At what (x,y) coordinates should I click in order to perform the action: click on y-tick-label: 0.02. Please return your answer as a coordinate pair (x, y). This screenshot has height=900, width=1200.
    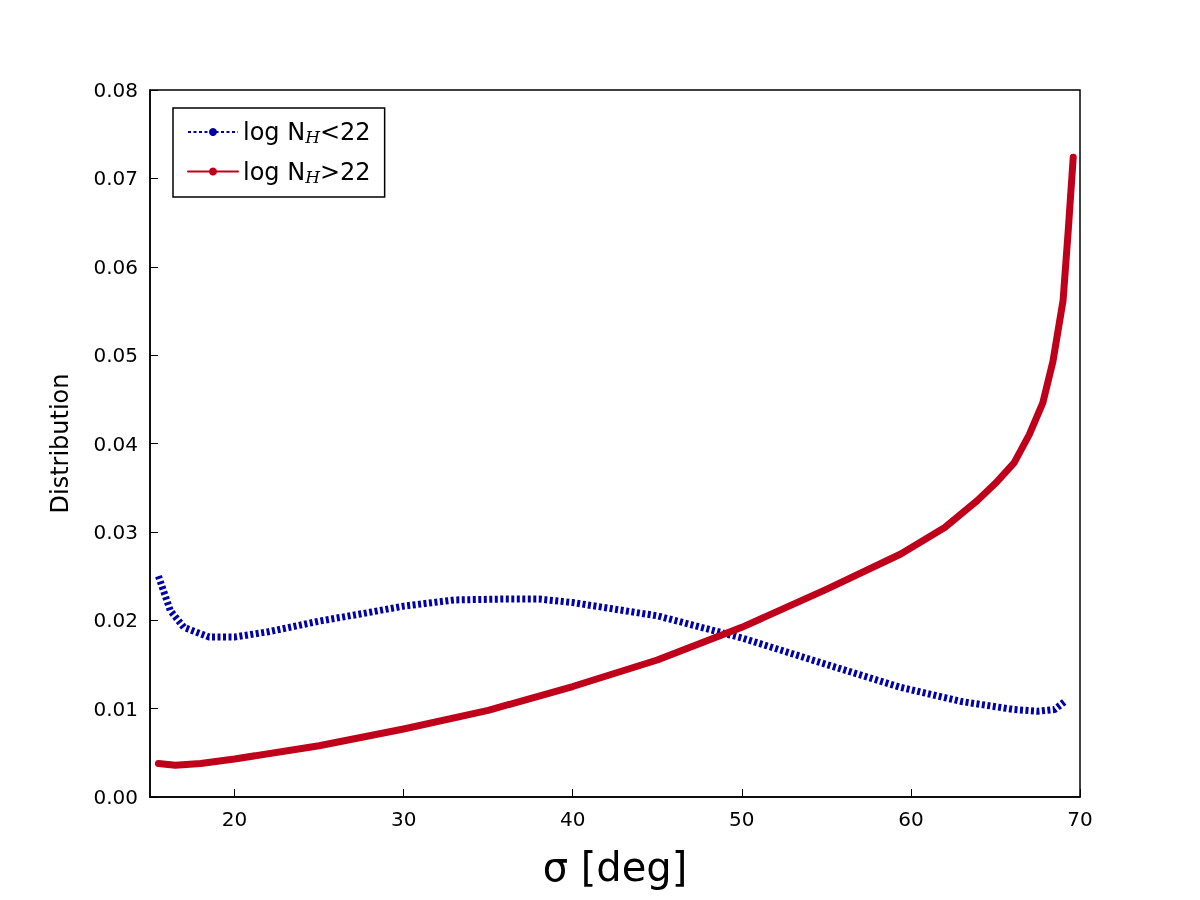
    Looking at the image, I should click on (115, 620).